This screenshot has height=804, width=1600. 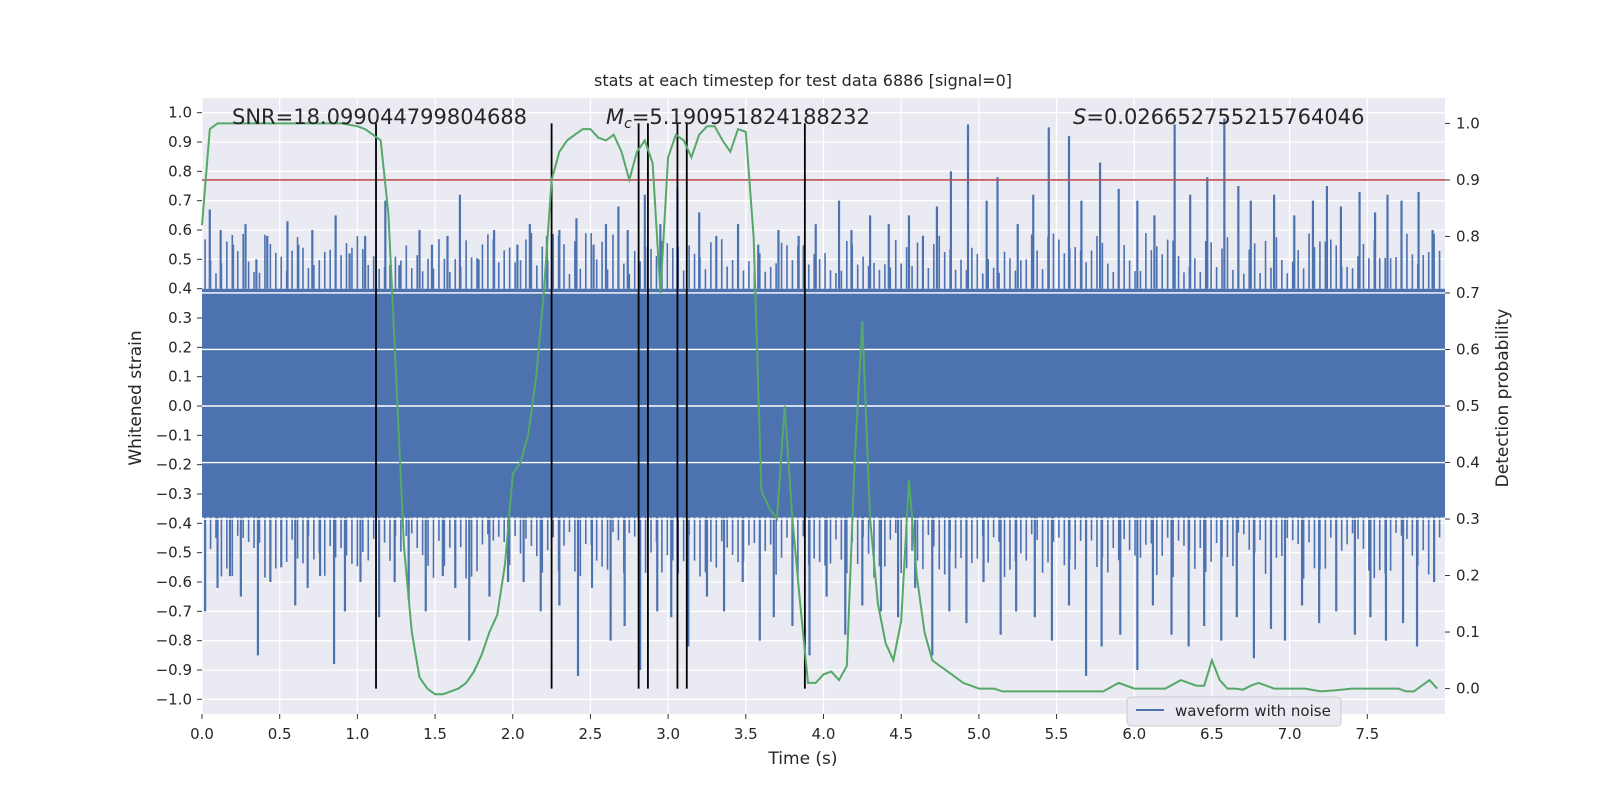 I want to click on y-tick-label: −0.1, so click(x=174, y=435).